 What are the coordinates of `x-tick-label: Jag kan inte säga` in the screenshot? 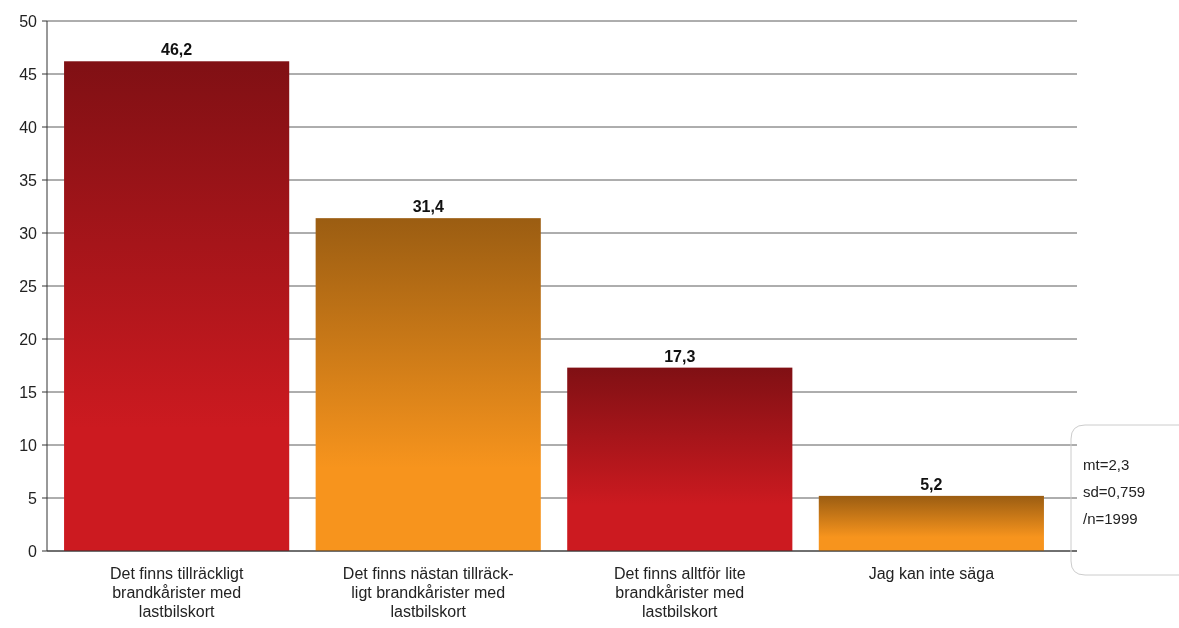 It's located at (931, 573).